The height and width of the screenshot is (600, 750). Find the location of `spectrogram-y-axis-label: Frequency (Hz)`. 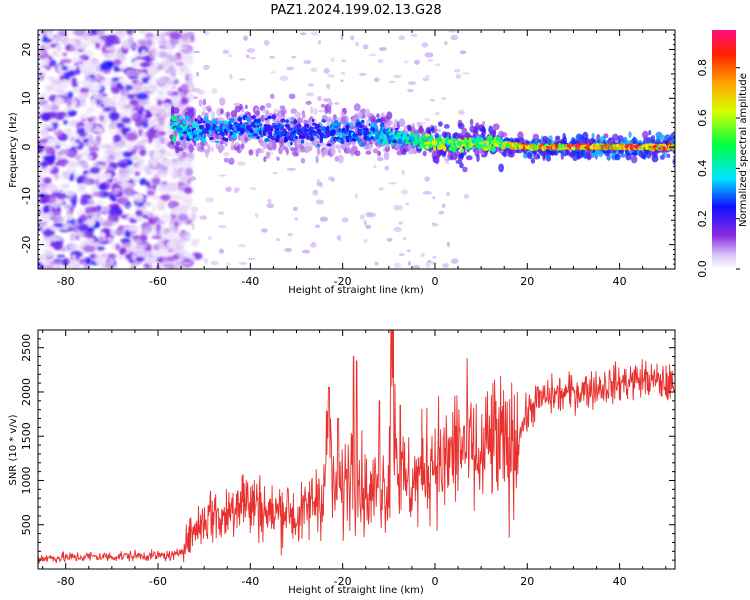

spectrogram-y-axis-label: Frequency (Hz) is located at coordinates (13, 150).